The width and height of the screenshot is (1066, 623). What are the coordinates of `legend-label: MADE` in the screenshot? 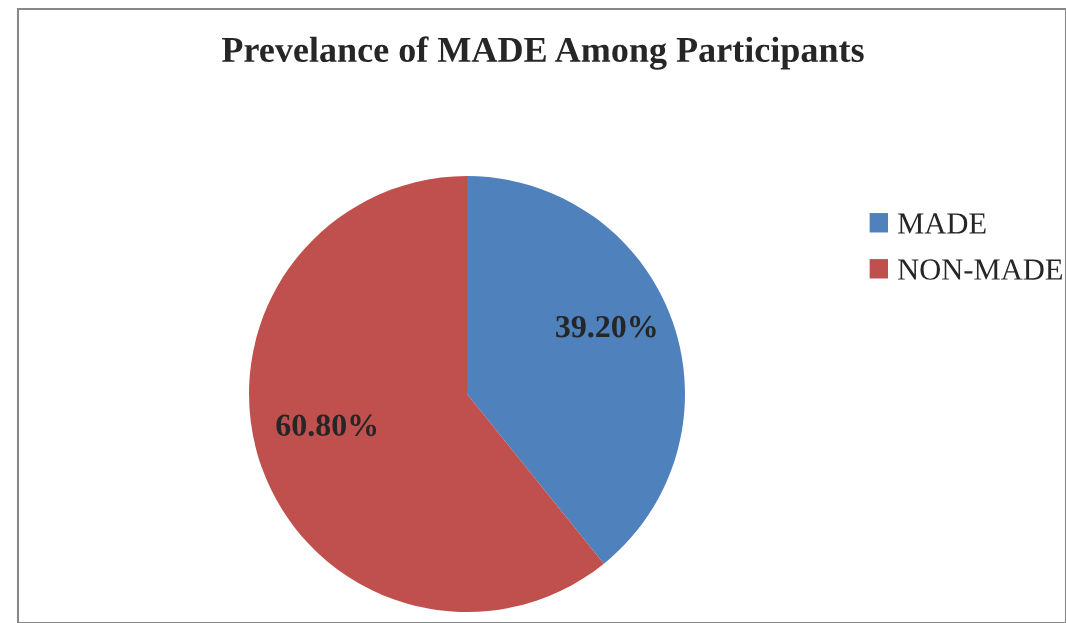 It's located at (942, 223).